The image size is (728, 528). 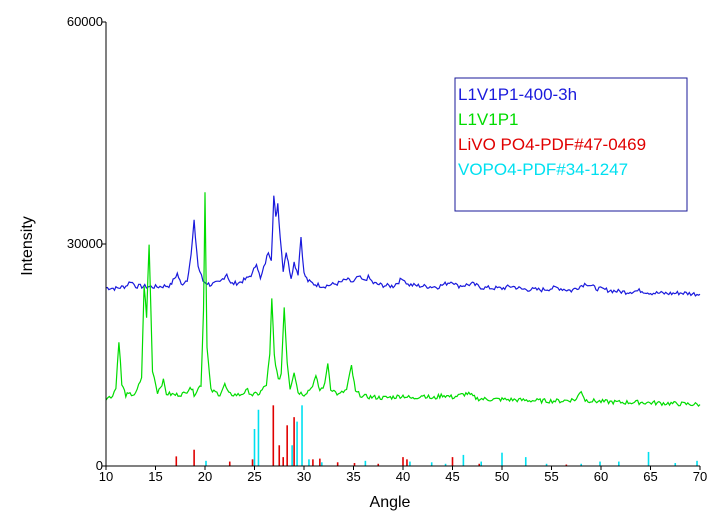 What do you see at coordinates (353, 476) in the screenshot?
I see `x-tick-label: 35` at bounding box center [353, 476].